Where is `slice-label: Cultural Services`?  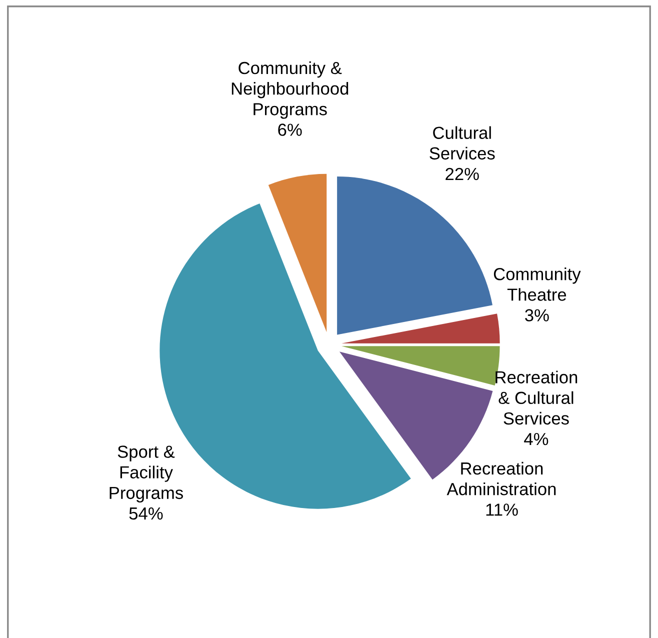 slice-label: Cultural Services is located at coordinates (462, 143).